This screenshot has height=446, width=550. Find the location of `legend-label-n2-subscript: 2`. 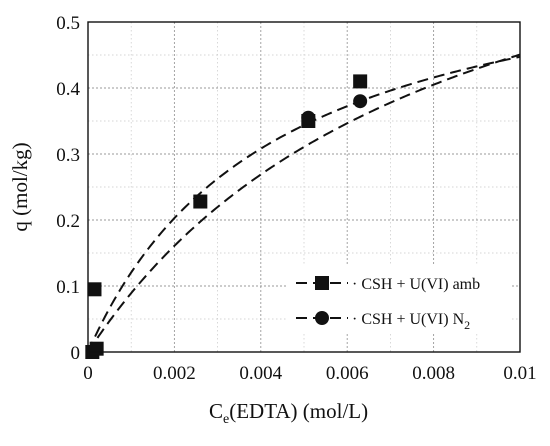

legend-label-n2-subscript: 2 is located at coordinates (467, 325).